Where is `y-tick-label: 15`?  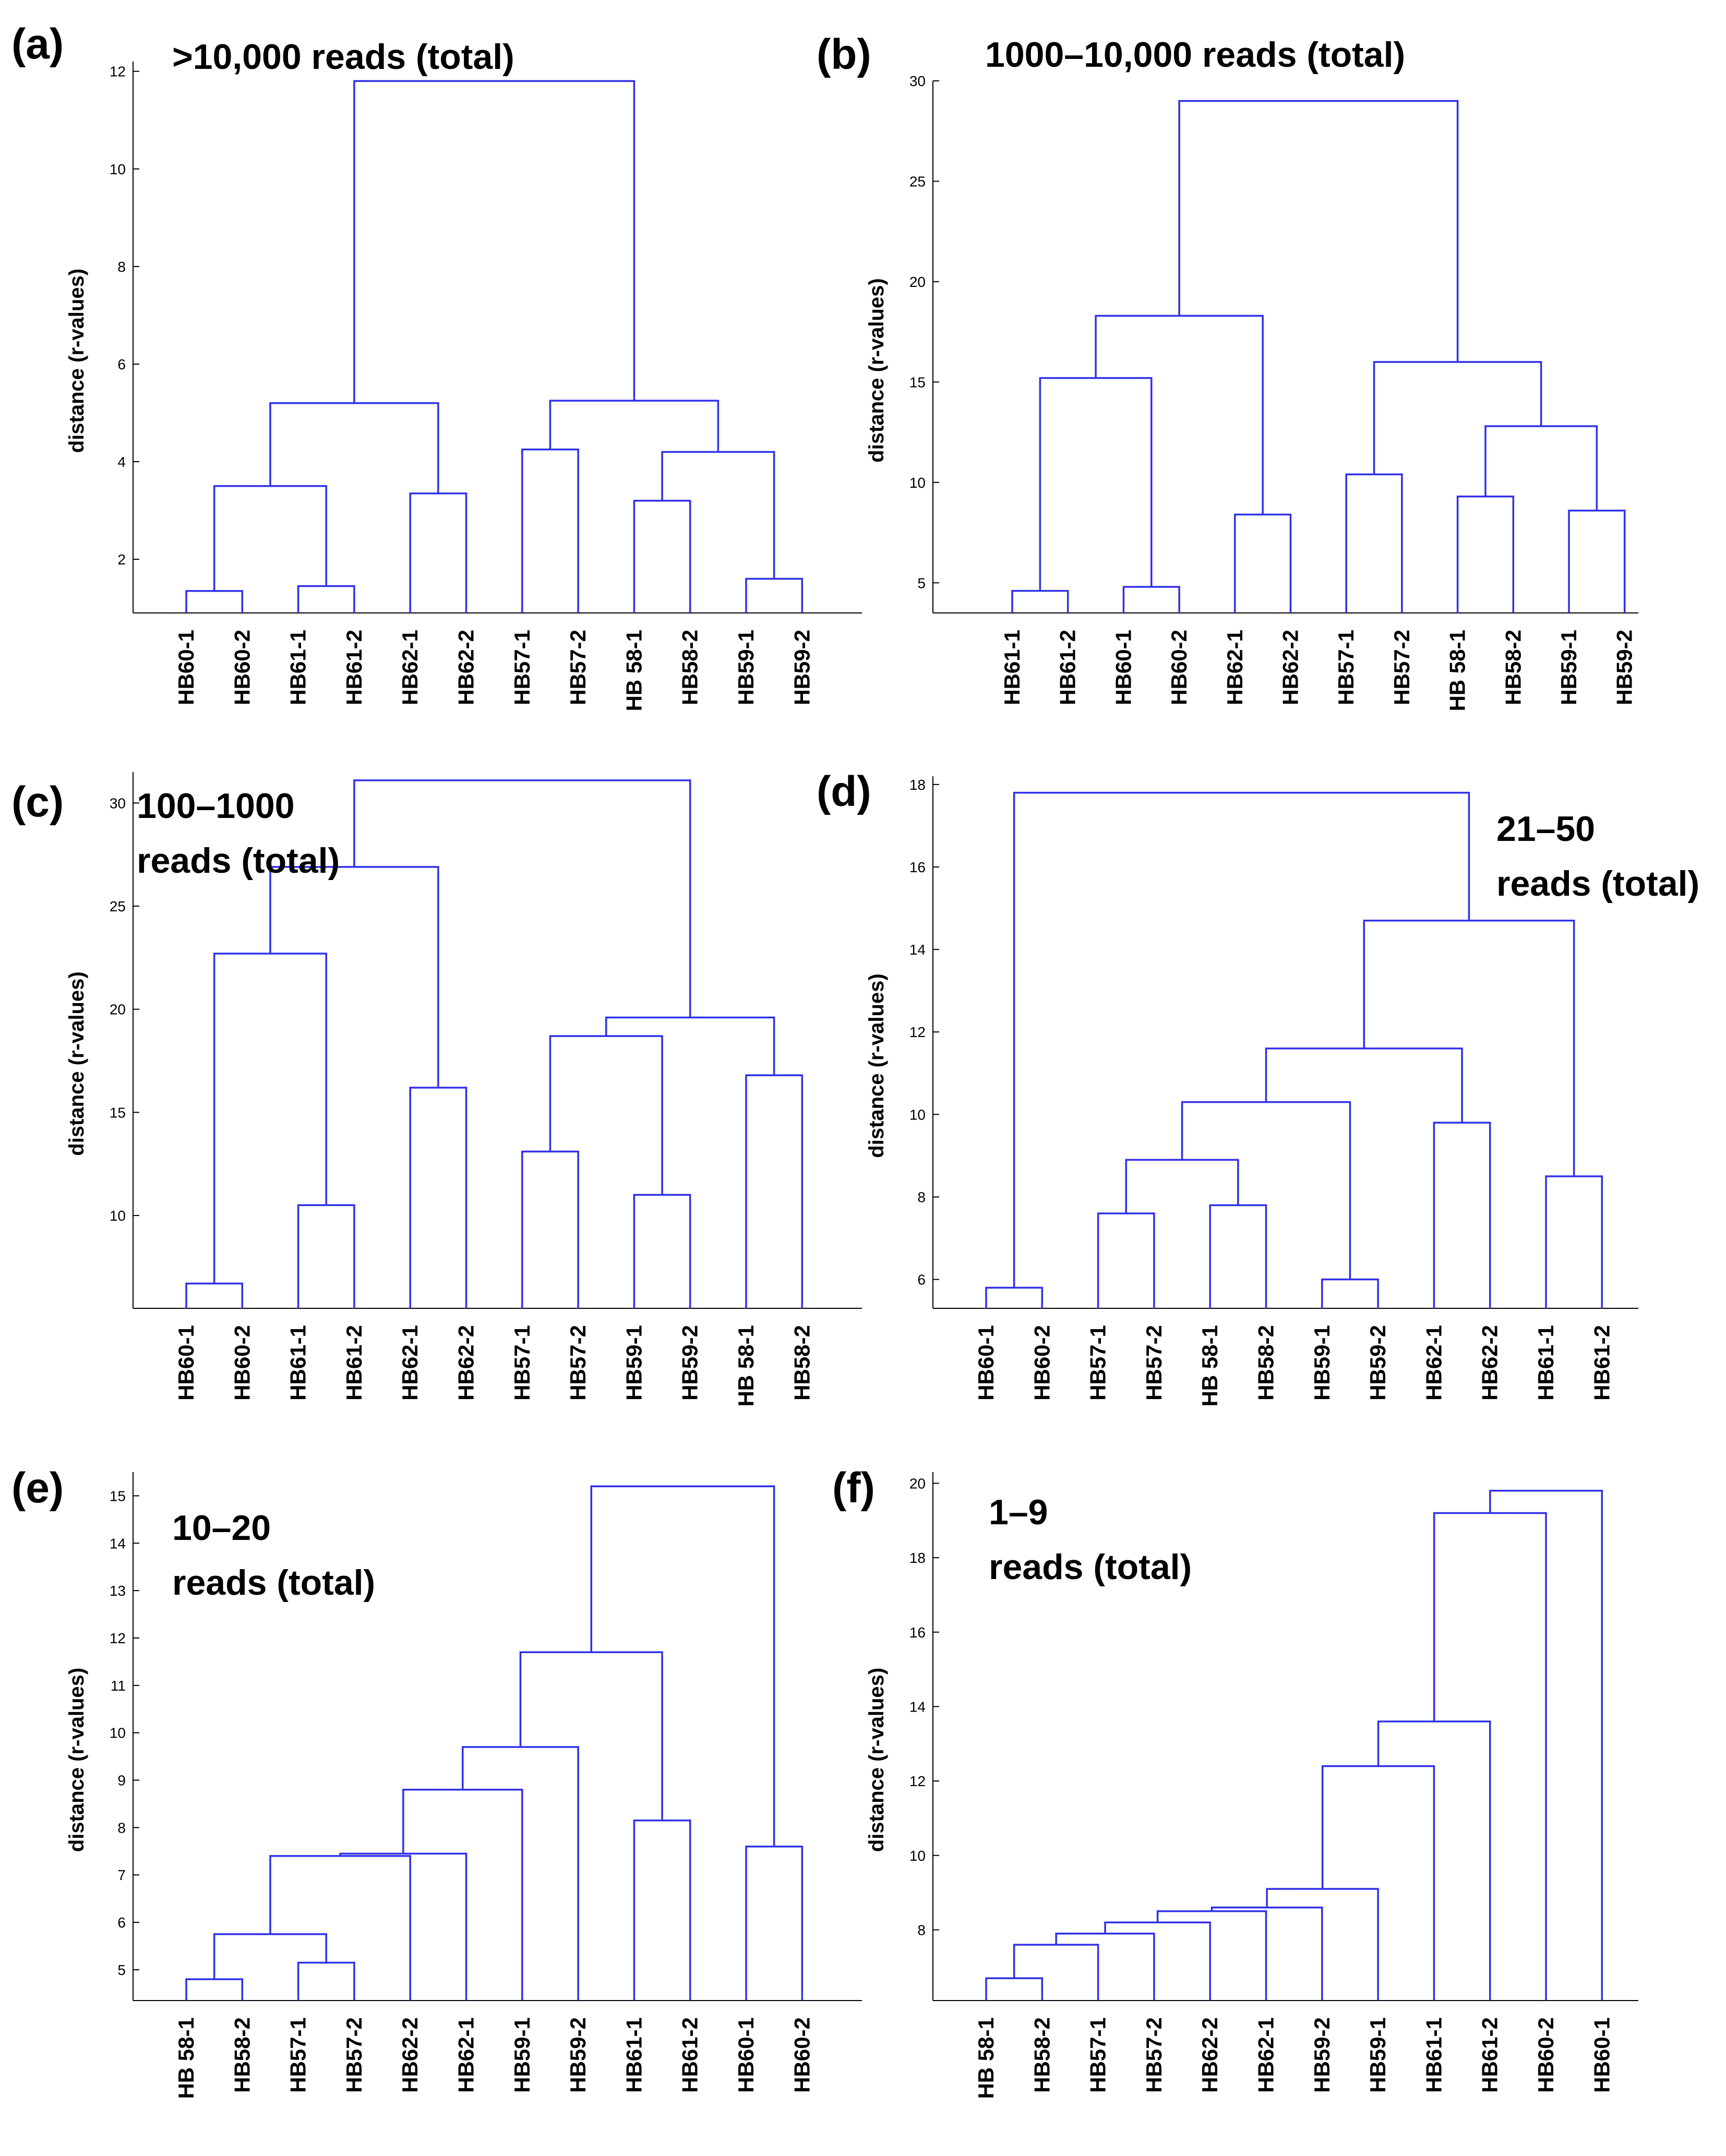
y-tick-label: 15 is located at coordinates (917, 382).